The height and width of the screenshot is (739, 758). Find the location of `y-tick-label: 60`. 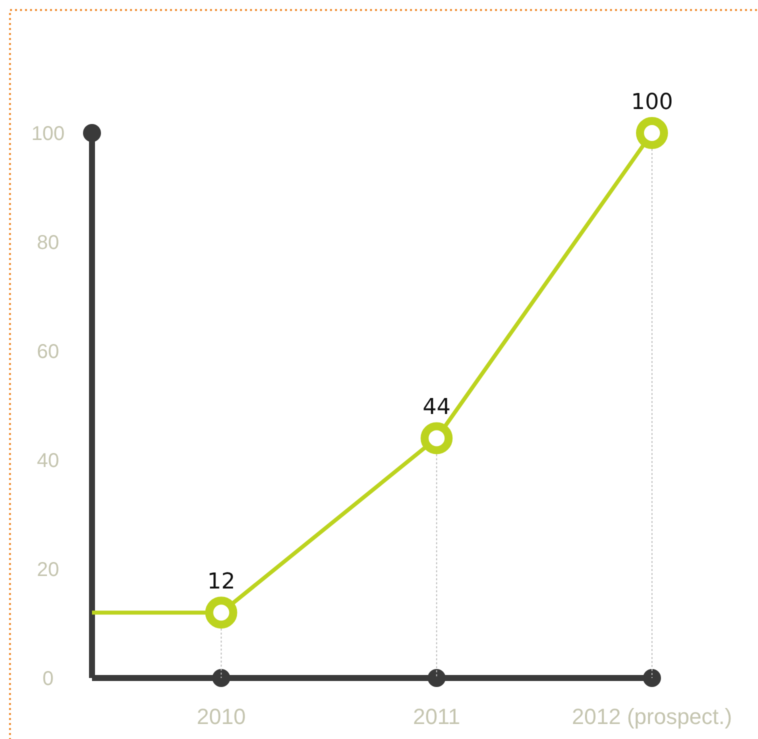

y-tick-label: 60 is located at coordinates (48, 352).